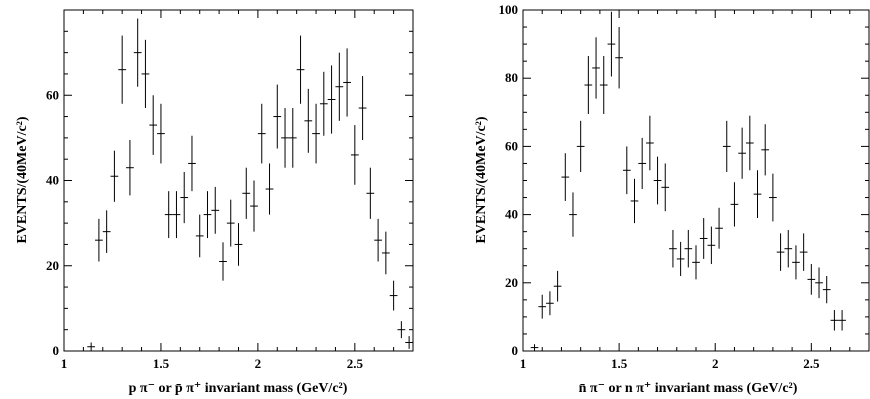  I want to click on left-x-axis-label: p π⁻ or p̄ π⁺ invariant mass (GeV/c²), so click(238, 388).